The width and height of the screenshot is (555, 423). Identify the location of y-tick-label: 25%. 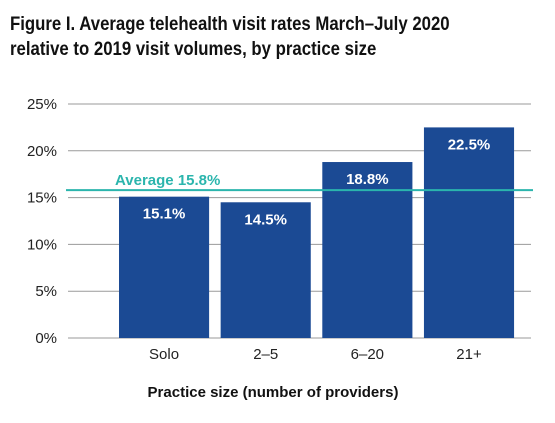
(42, 104).